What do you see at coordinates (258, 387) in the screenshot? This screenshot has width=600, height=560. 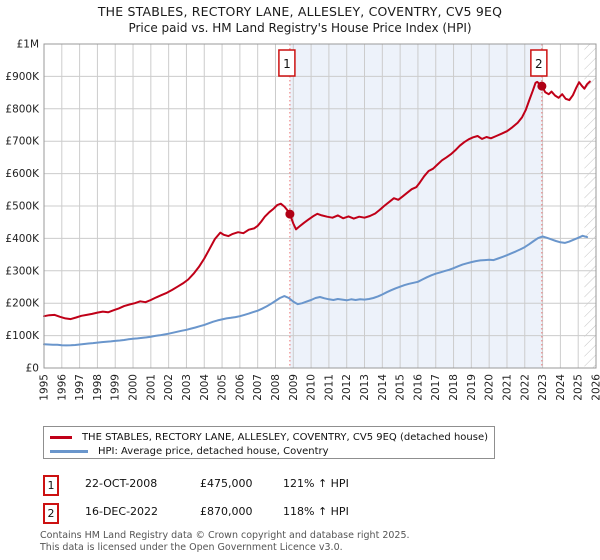 I see `x-tick-label: 2007` at bounding box center [258, 387].